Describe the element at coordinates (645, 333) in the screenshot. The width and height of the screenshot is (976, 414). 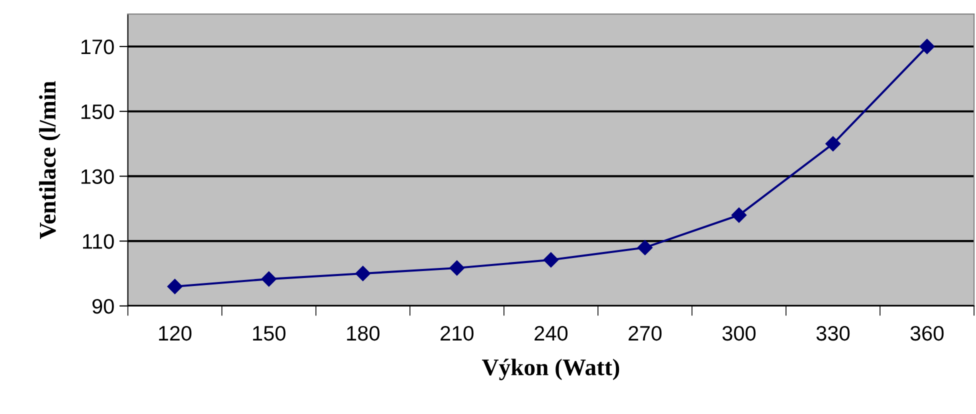
I see `x-tick-label: 270` at that location.